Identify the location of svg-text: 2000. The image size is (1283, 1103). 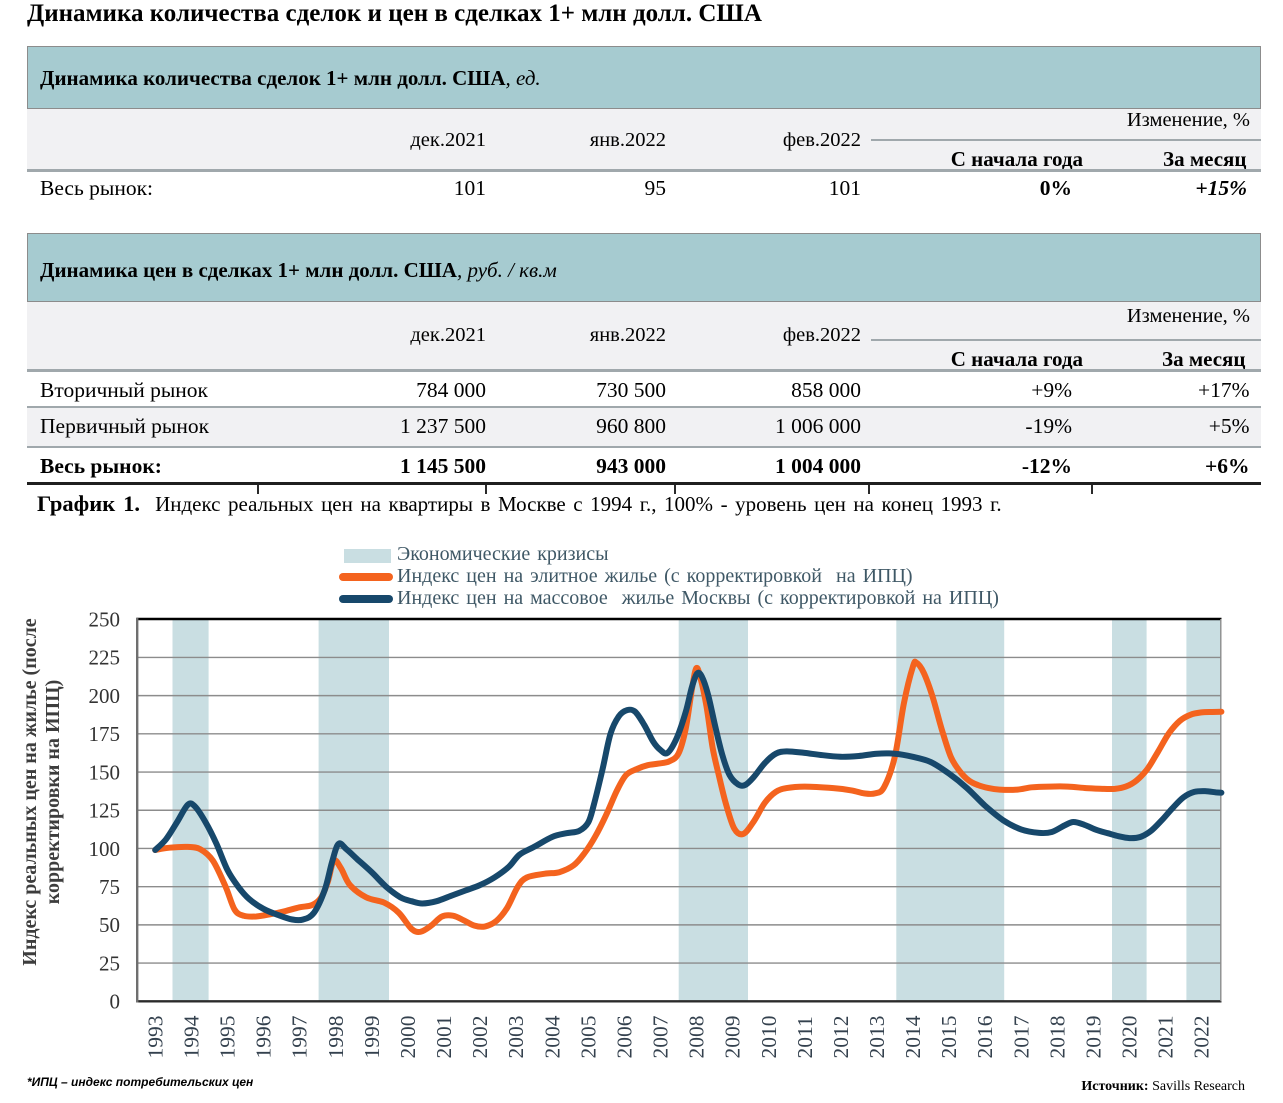
(408, 1037).